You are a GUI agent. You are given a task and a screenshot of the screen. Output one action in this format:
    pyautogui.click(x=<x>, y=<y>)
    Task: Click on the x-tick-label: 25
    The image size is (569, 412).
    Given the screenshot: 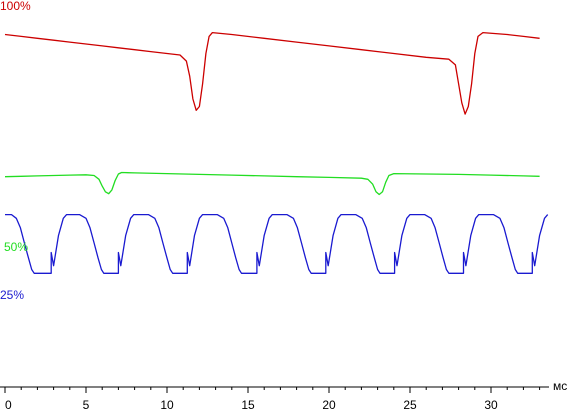 What is the action you would take?
    pyautogui.click(x=410, y=405)
    